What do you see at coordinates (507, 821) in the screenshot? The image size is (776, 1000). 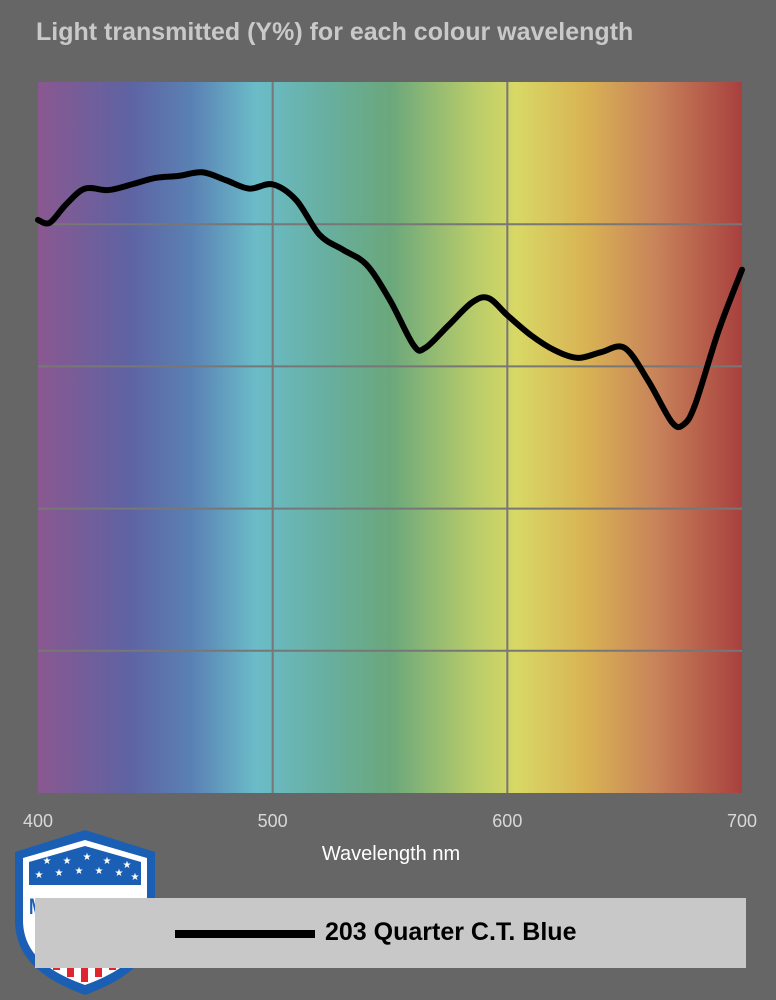 I see `x-tick-label: 600` at bounding box center [507, 821].